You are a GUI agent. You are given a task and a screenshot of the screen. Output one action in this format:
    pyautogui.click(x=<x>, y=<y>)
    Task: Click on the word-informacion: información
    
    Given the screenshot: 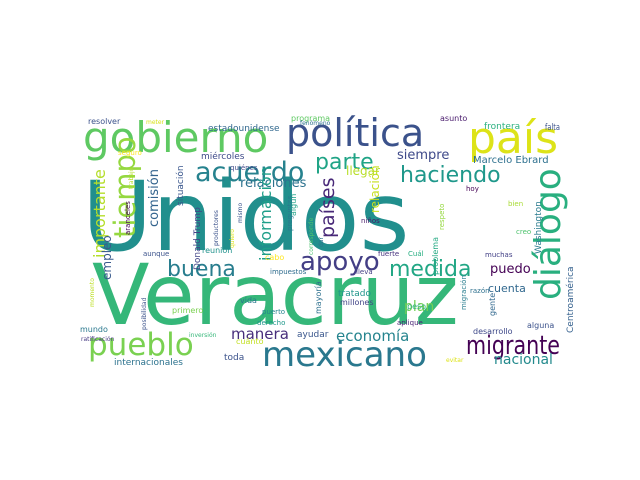 What is the action you would take?
    pyautogui.click(x=265, y=213)
    